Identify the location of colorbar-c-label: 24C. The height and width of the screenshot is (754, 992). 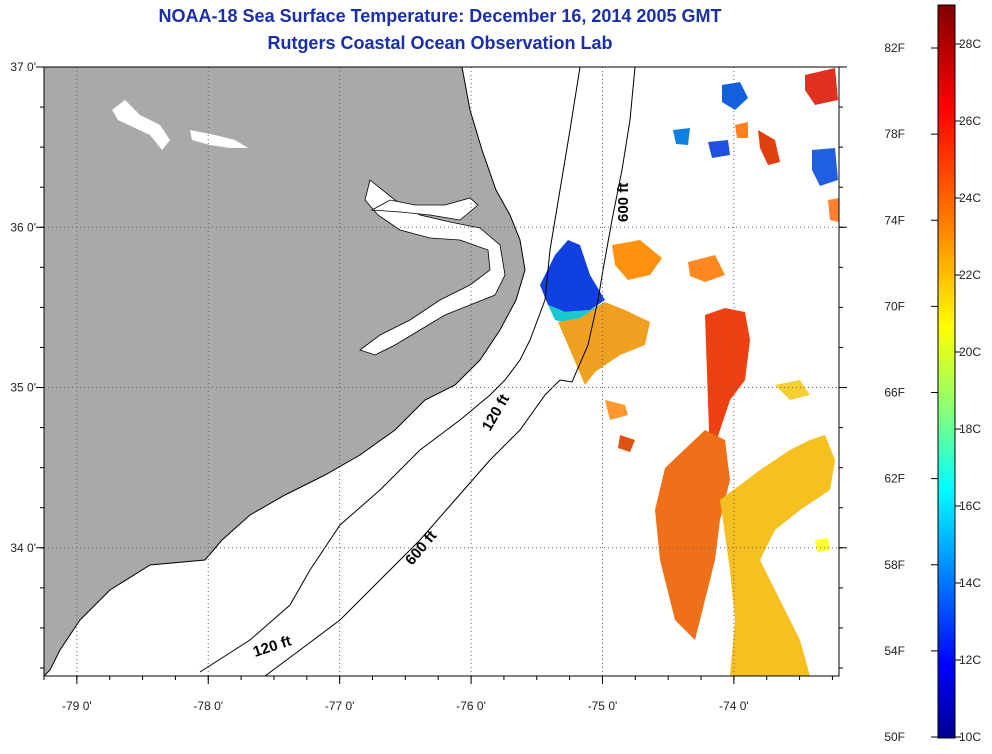
(970, 198).